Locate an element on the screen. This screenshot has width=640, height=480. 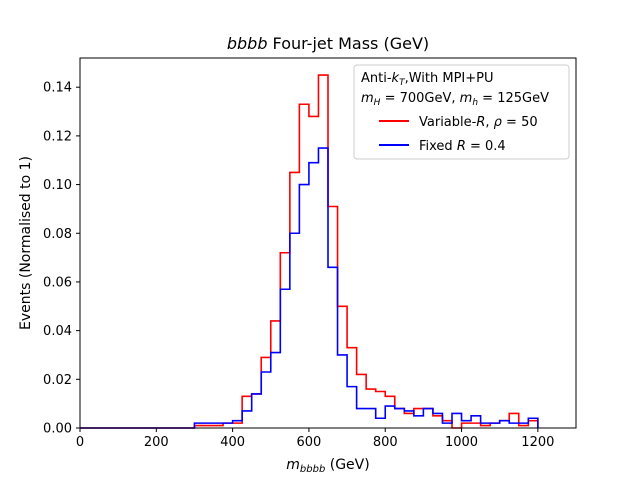
y-tick-label: 0.06 is located at coordinates (57, 282).